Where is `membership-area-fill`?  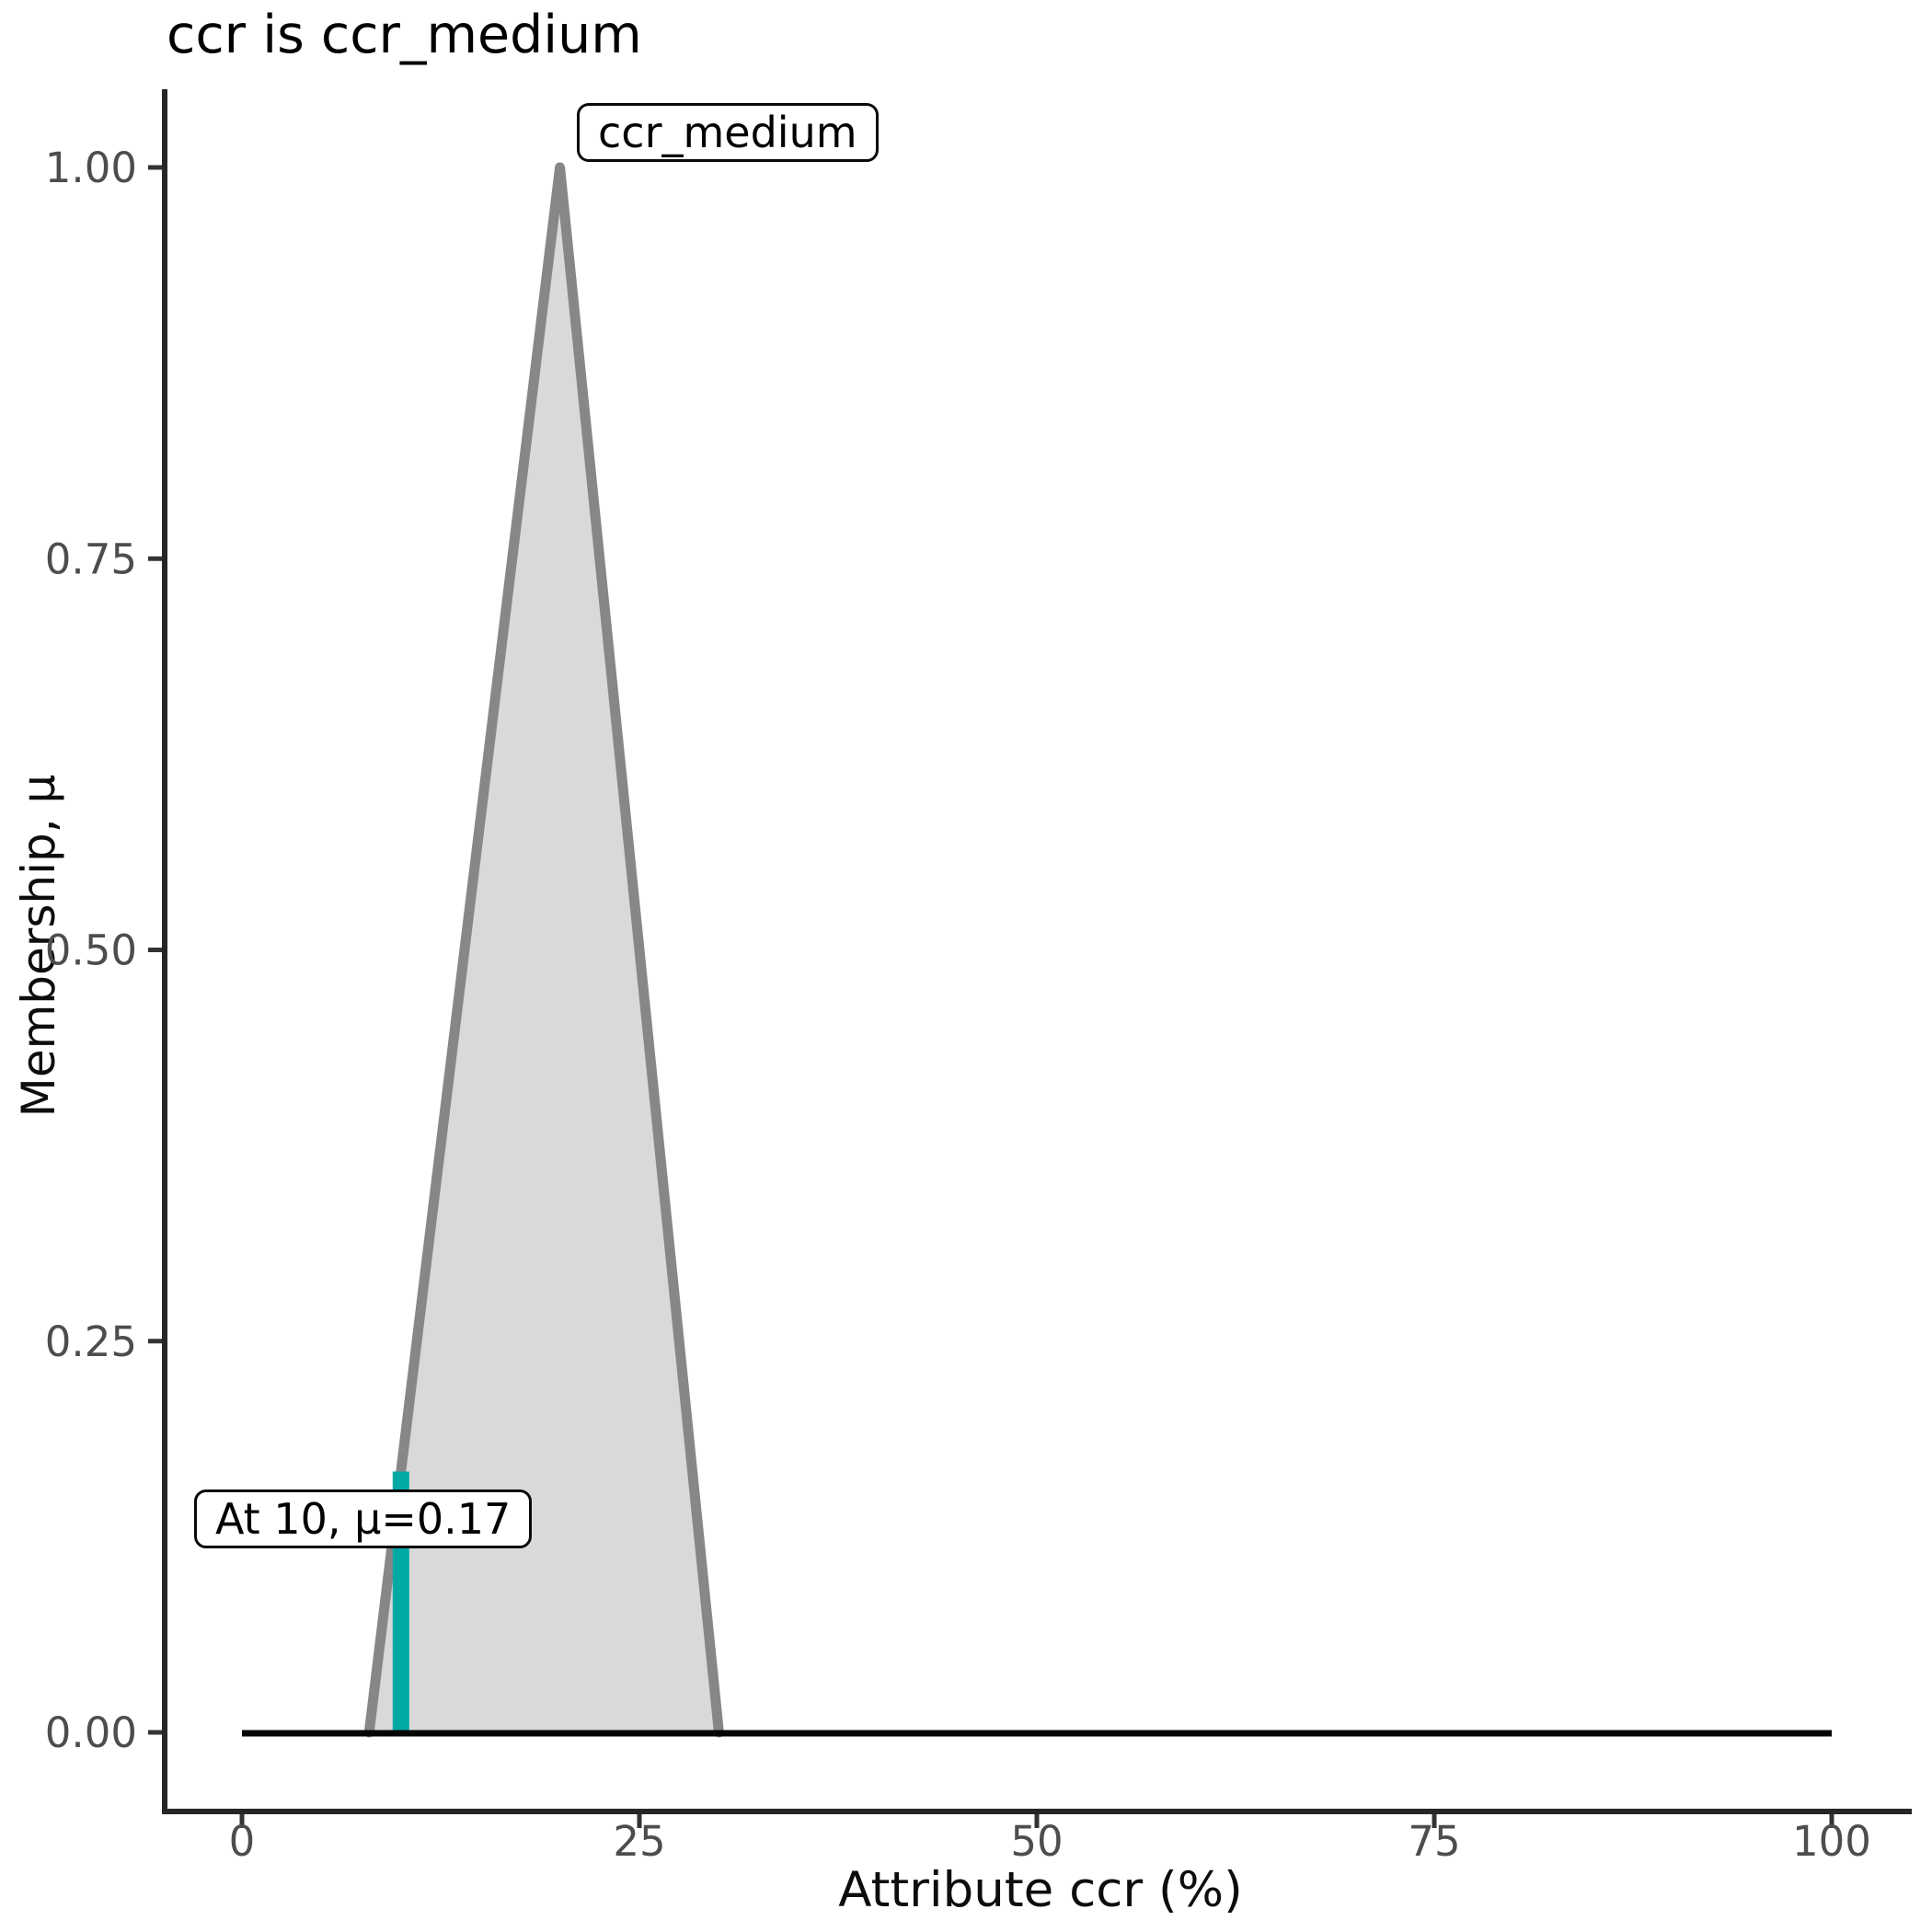 membership-area-fill is located at coordinates (544, 949).